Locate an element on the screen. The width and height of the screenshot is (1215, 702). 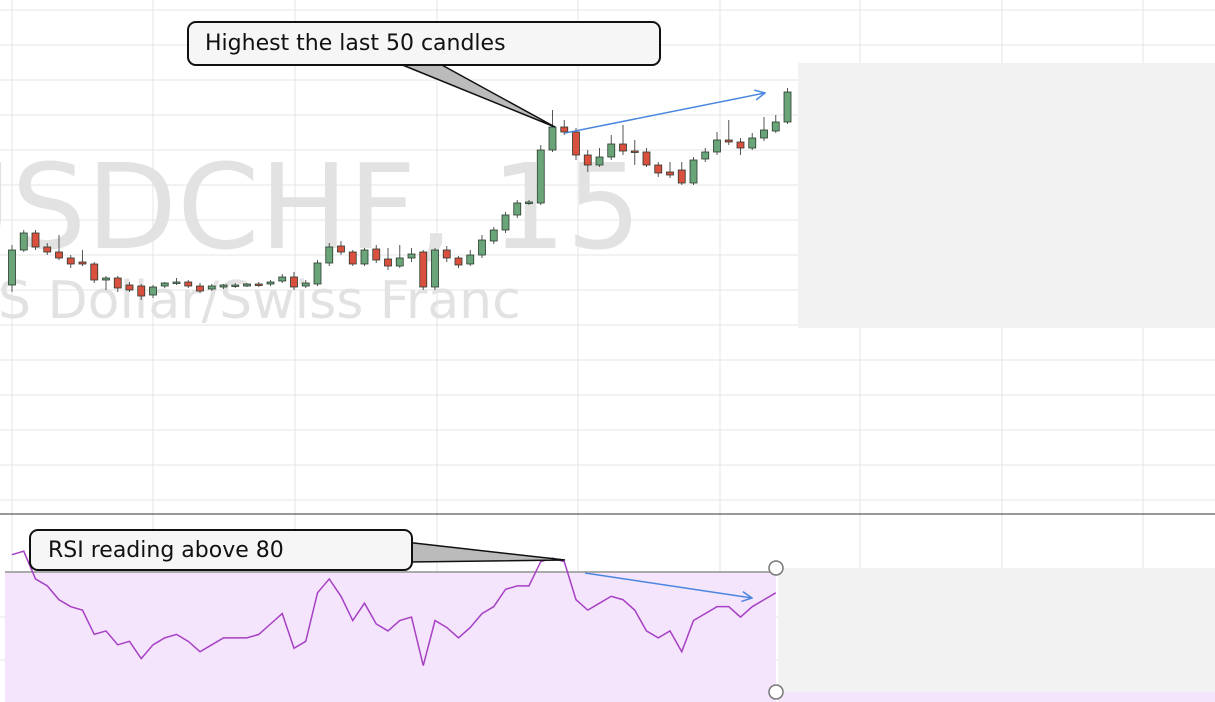
rsi-line is located at coordinates (394, 608).